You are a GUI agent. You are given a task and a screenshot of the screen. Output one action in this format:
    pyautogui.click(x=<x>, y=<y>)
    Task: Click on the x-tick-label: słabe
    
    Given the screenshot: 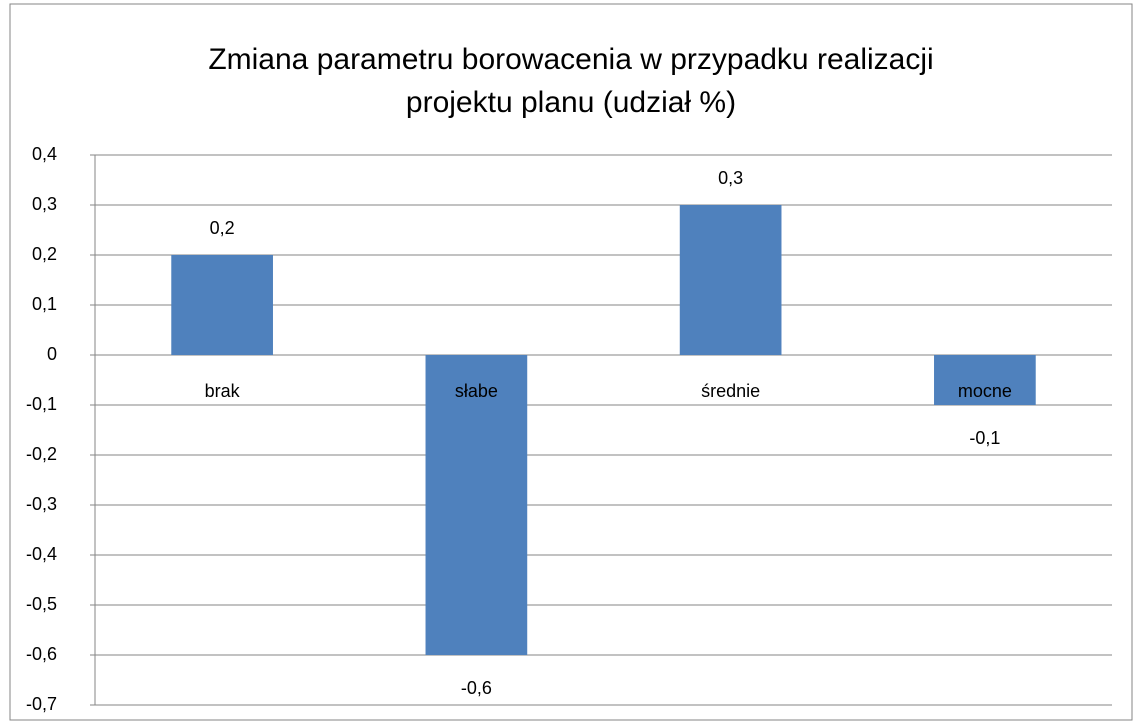 What is the action you would take?
    pyautogui.click(x=476, y=391)
    